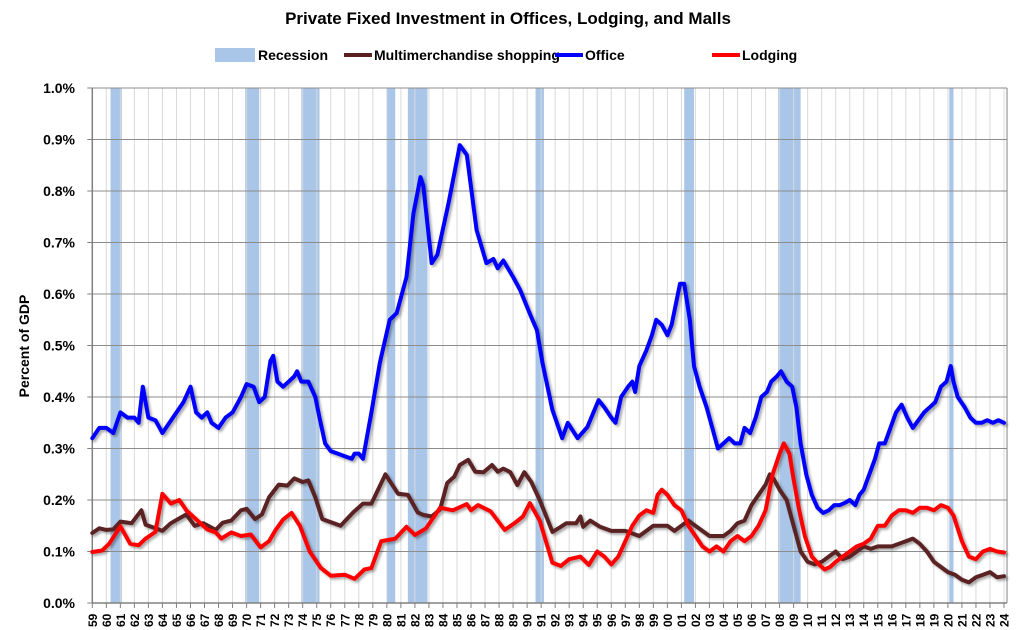 Image resolution: width=1017 pixels, height=630 pixels. What do you see at coordinates (724, 620) in the screenshot?
I see `x-tick-label: 04` at bounding box center [724, 620].